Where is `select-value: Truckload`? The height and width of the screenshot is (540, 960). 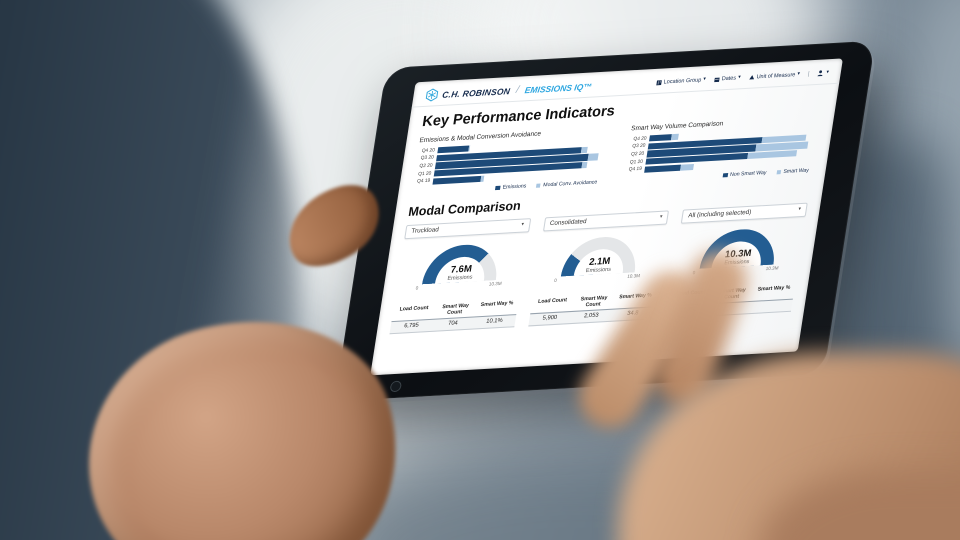 select-value: Truckload is located at coordinates (425, 231).